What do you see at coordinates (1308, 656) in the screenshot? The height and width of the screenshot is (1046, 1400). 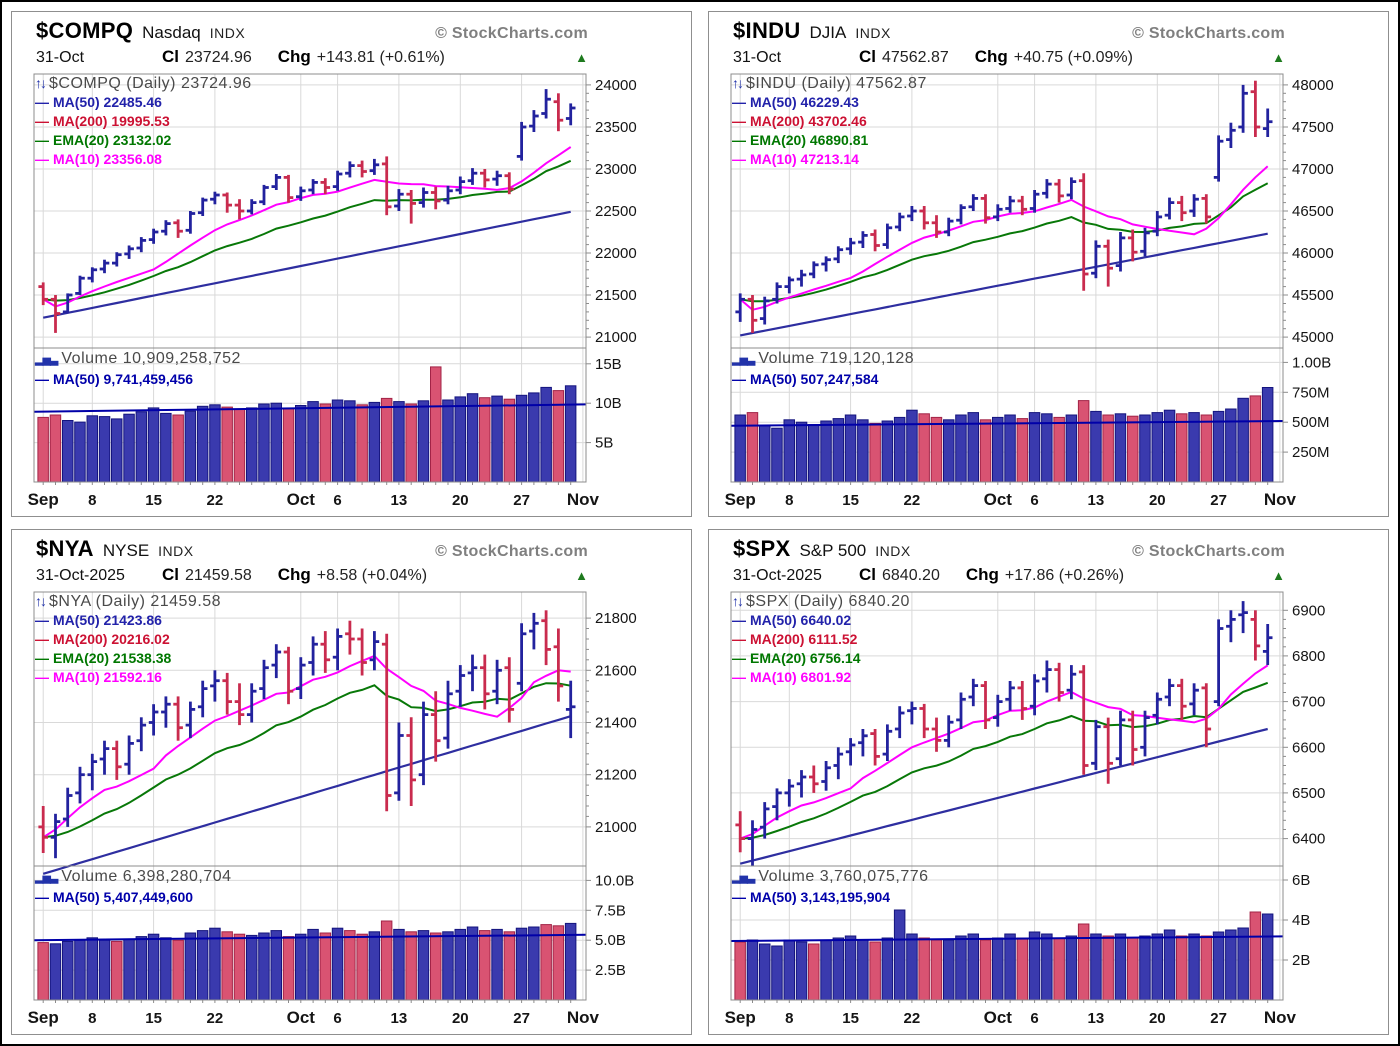 I see `svg-text: 6800` at bounding box center [1308, 656].